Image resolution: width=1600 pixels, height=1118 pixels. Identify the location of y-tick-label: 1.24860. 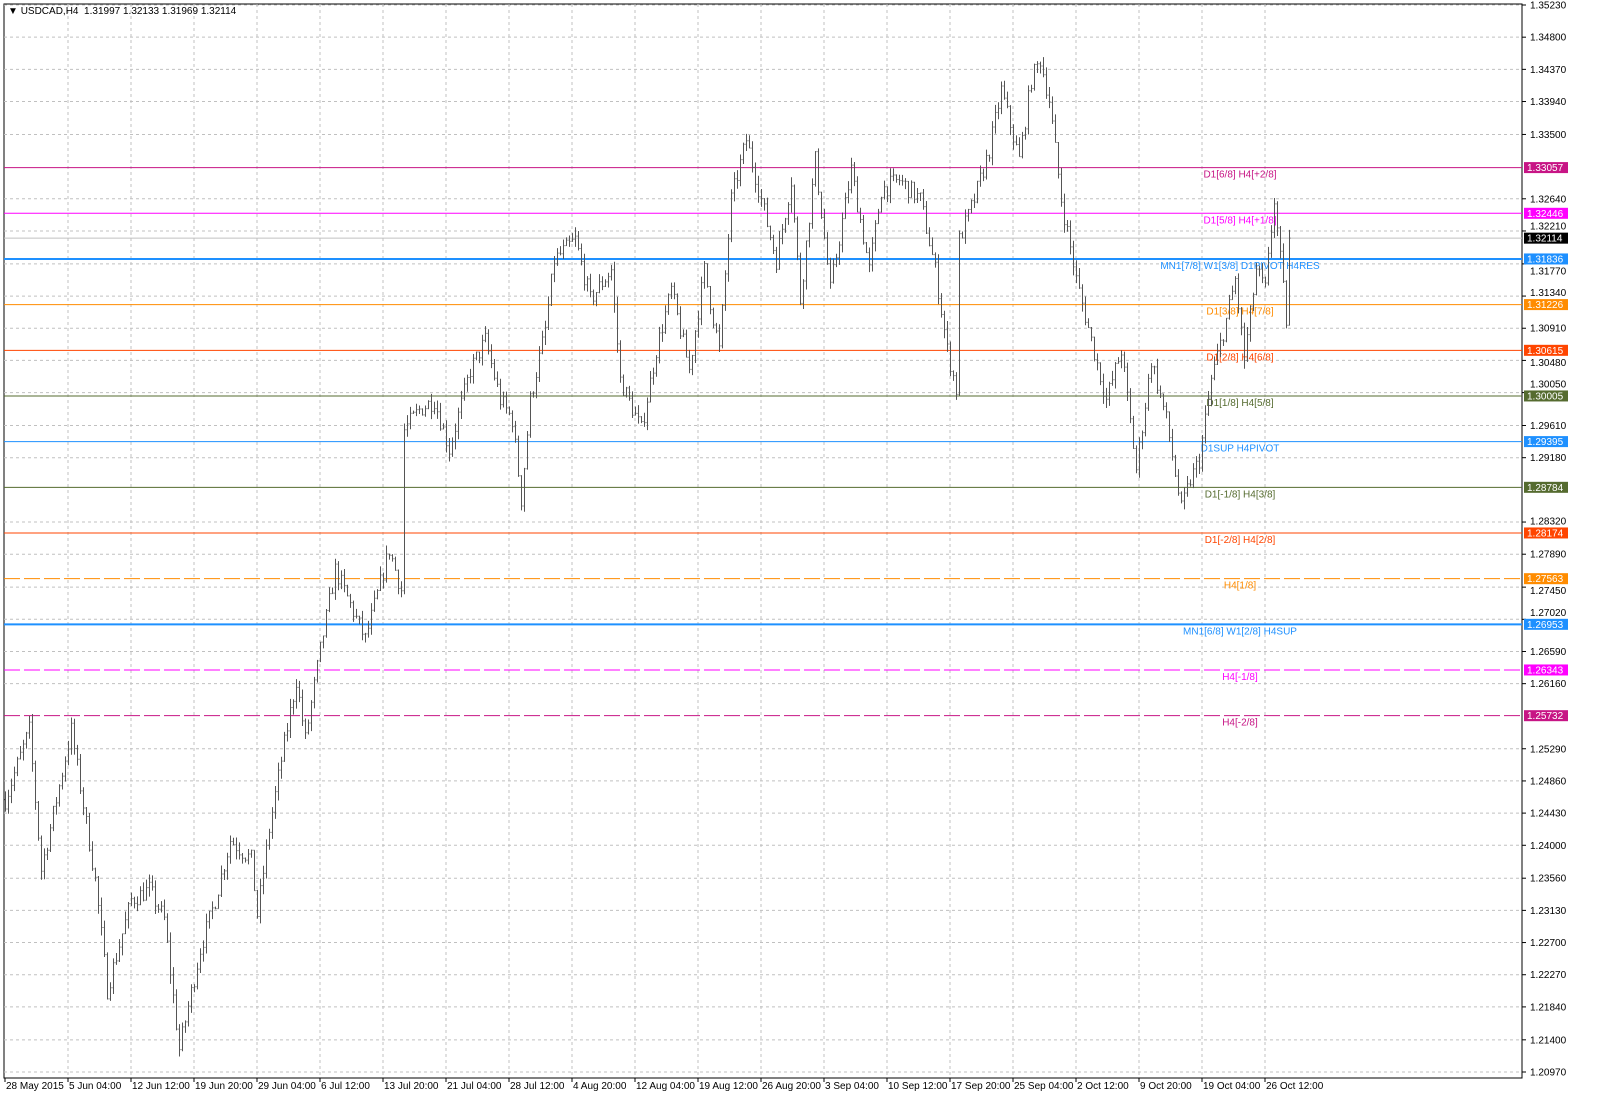
(1548, 781).